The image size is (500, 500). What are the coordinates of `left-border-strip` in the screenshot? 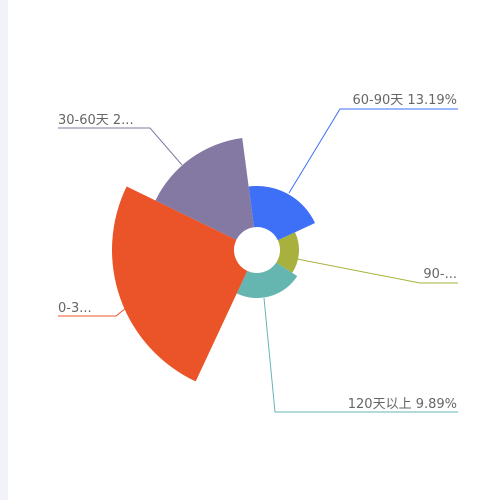 It's located at (4, 250).